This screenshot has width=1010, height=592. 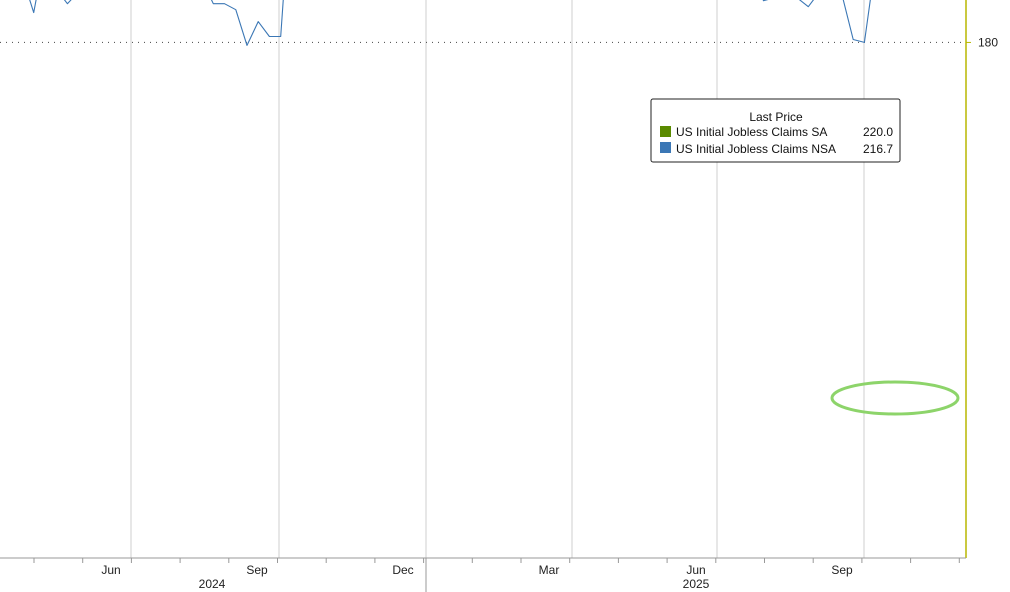 What do you see at coordinates (751, 132) in the screenshot?
I see `legend-label-sa: US Initial Jobless Claims SA` at bounding box center [751, 132].